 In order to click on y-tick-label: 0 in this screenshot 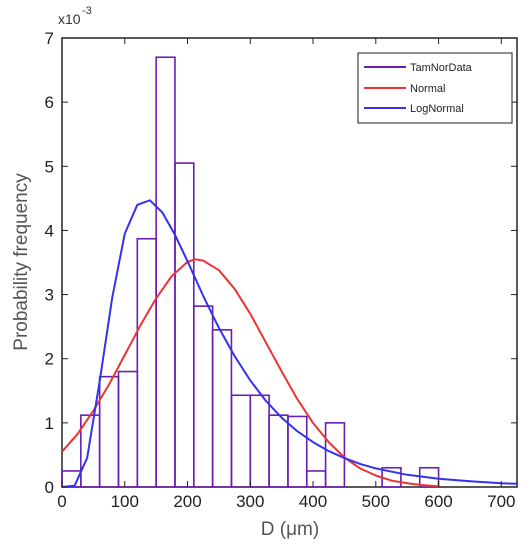, I will do `click(49, 487)`.